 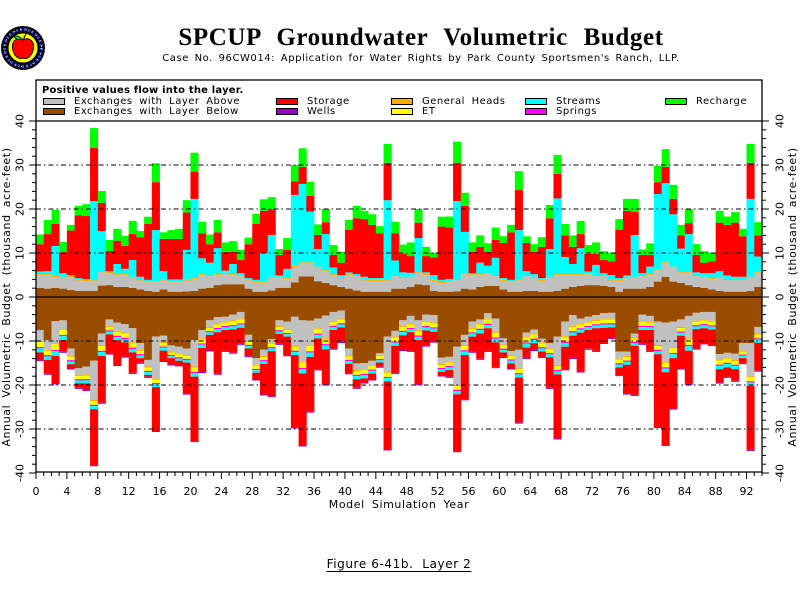 I want to click on legend-note: Positive values flow into the layer., so click(x=143, y=90).